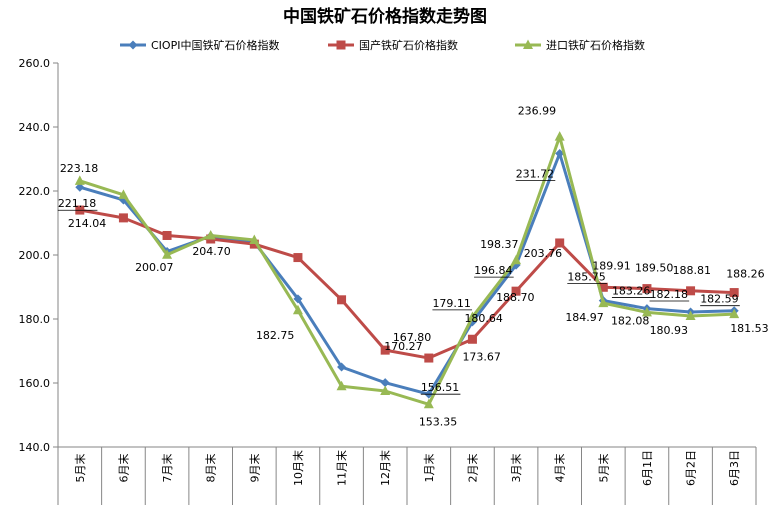 Image resolution: width=770 pixels, height=512 pixels. I want to click on data-label: 204.70, so click(211, 251).